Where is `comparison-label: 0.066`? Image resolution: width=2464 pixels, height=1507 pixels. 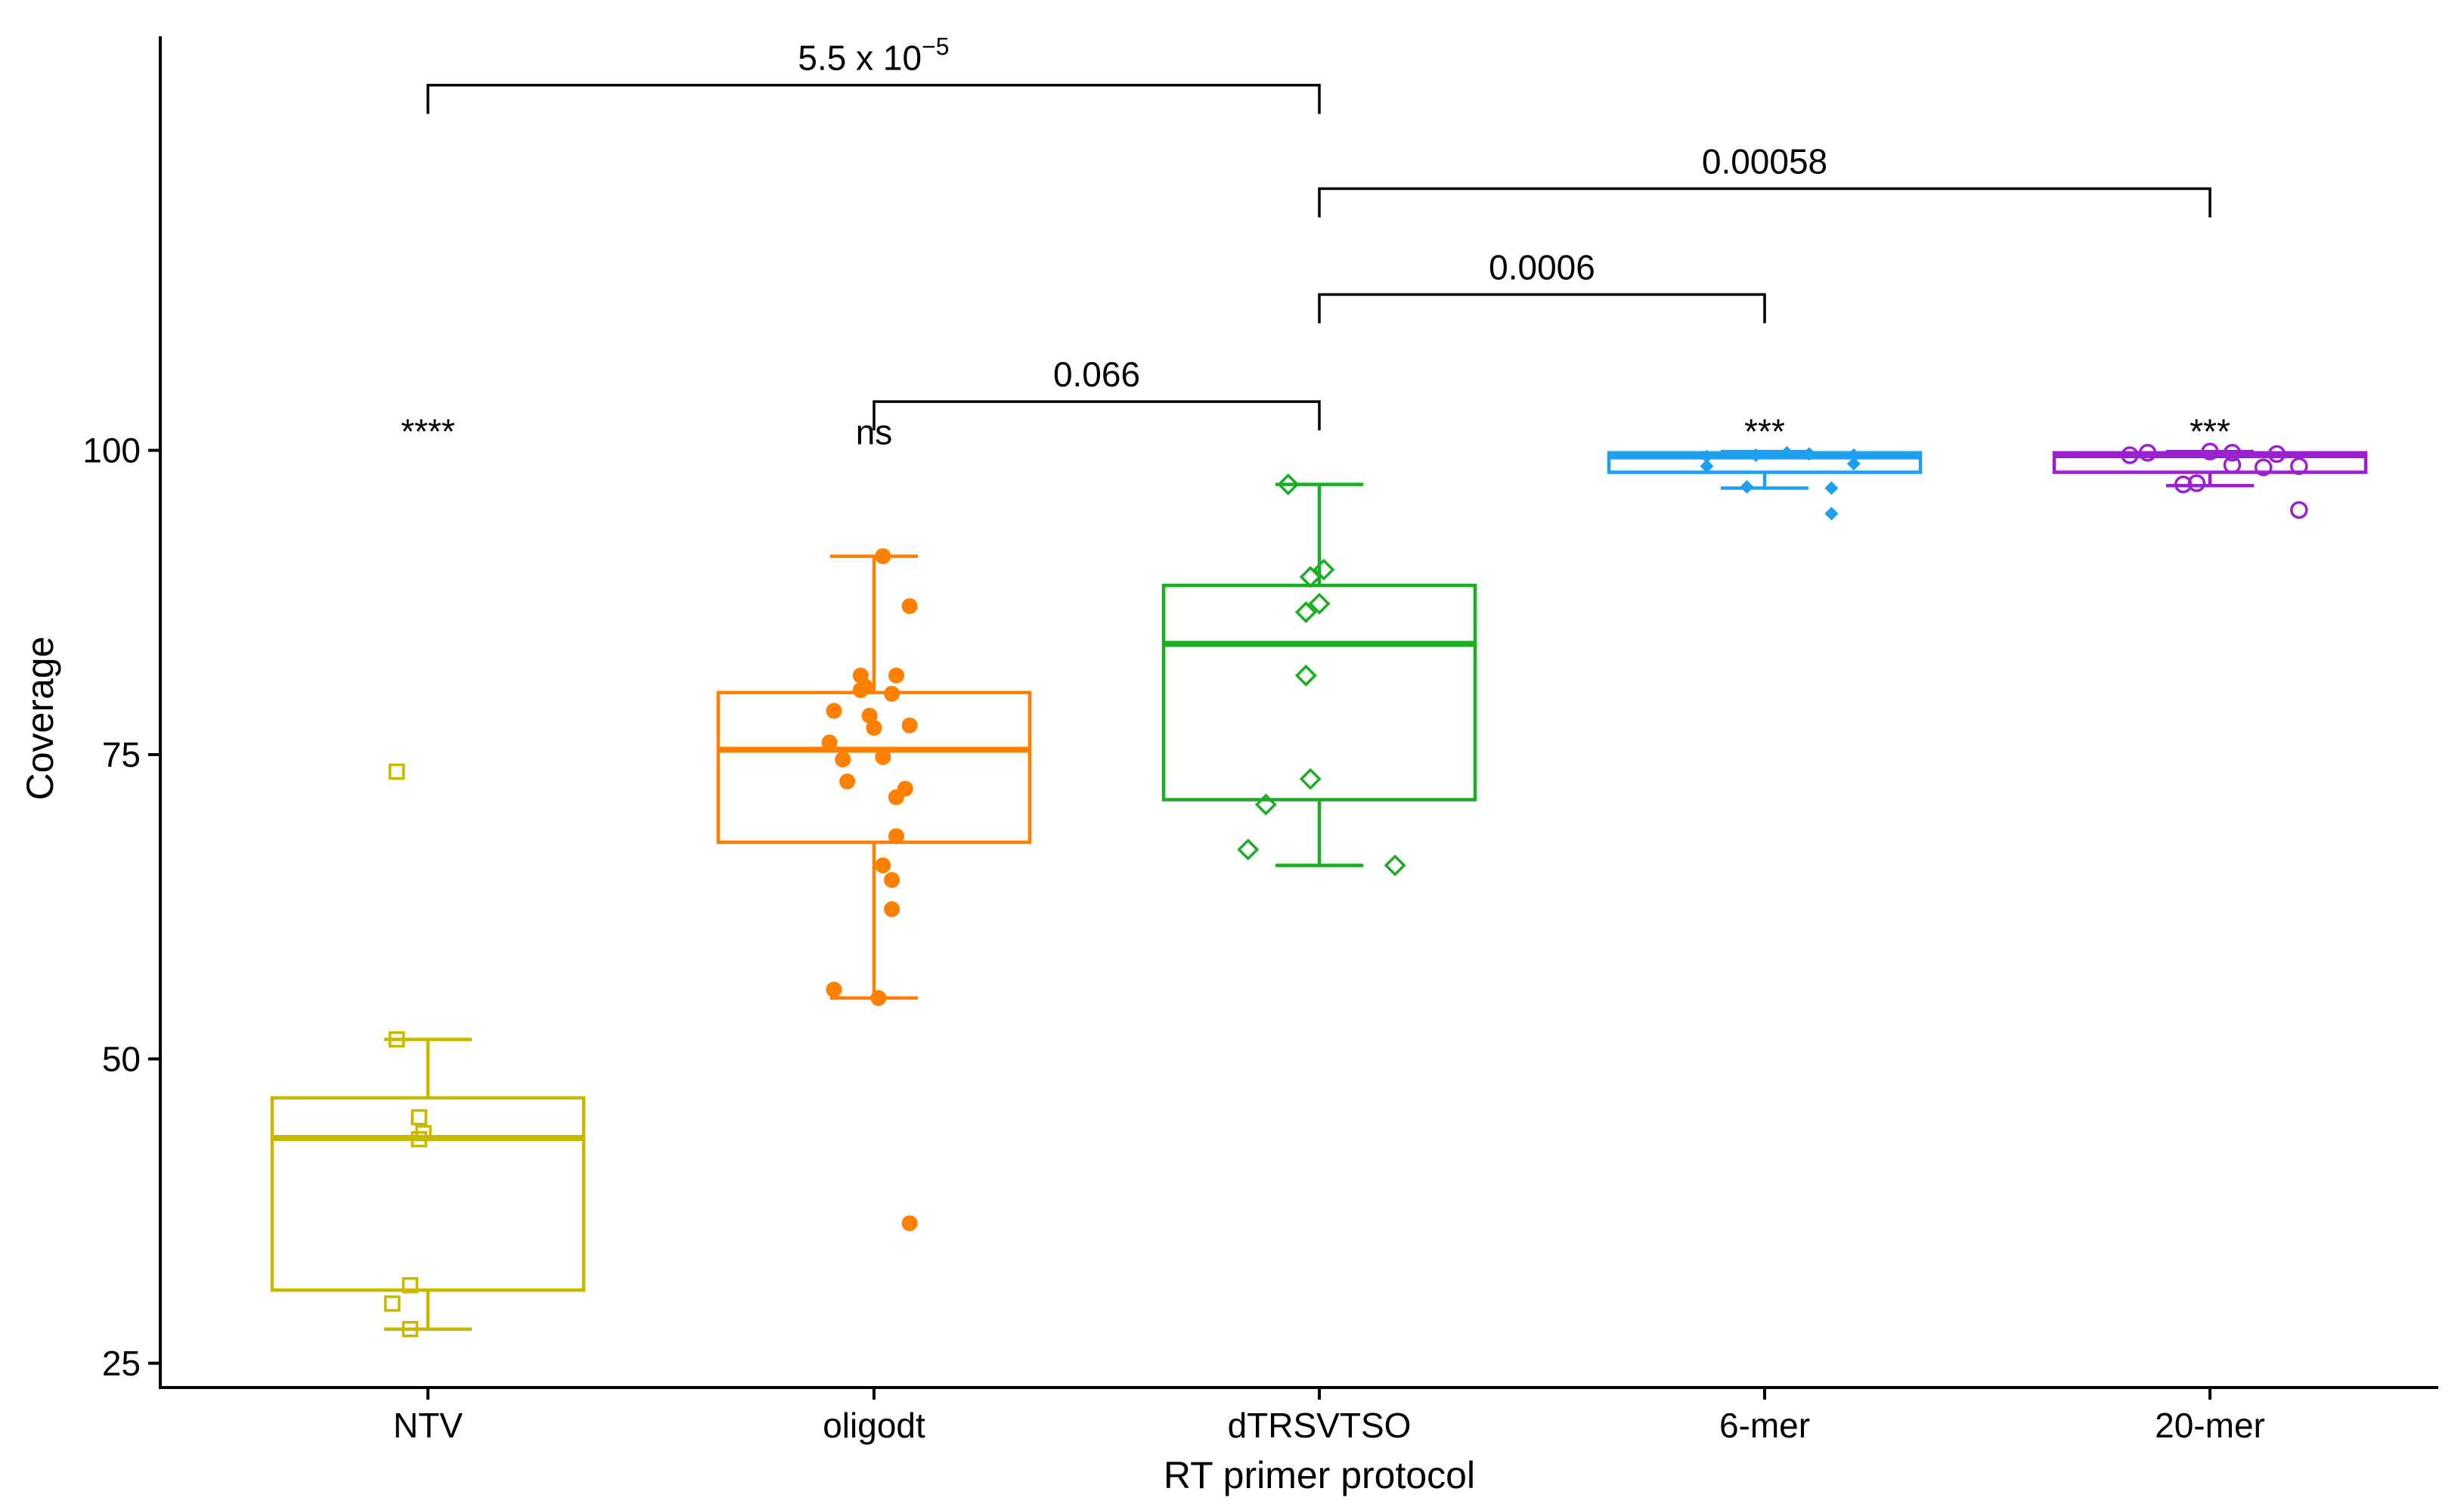 comparison-label: 0.066 is located at coordinates (1096, 374).